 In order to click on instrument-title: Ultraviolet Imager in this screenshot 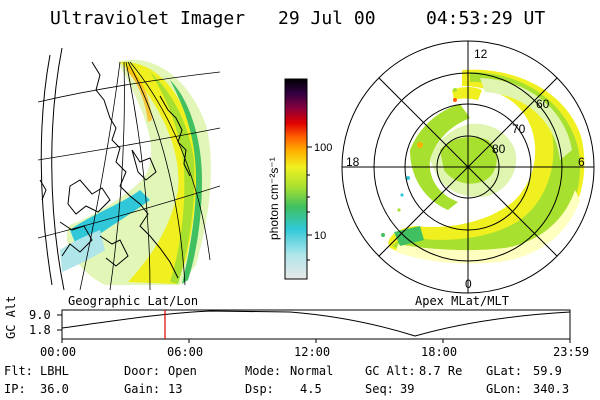, I will do `click(148, 18)`.